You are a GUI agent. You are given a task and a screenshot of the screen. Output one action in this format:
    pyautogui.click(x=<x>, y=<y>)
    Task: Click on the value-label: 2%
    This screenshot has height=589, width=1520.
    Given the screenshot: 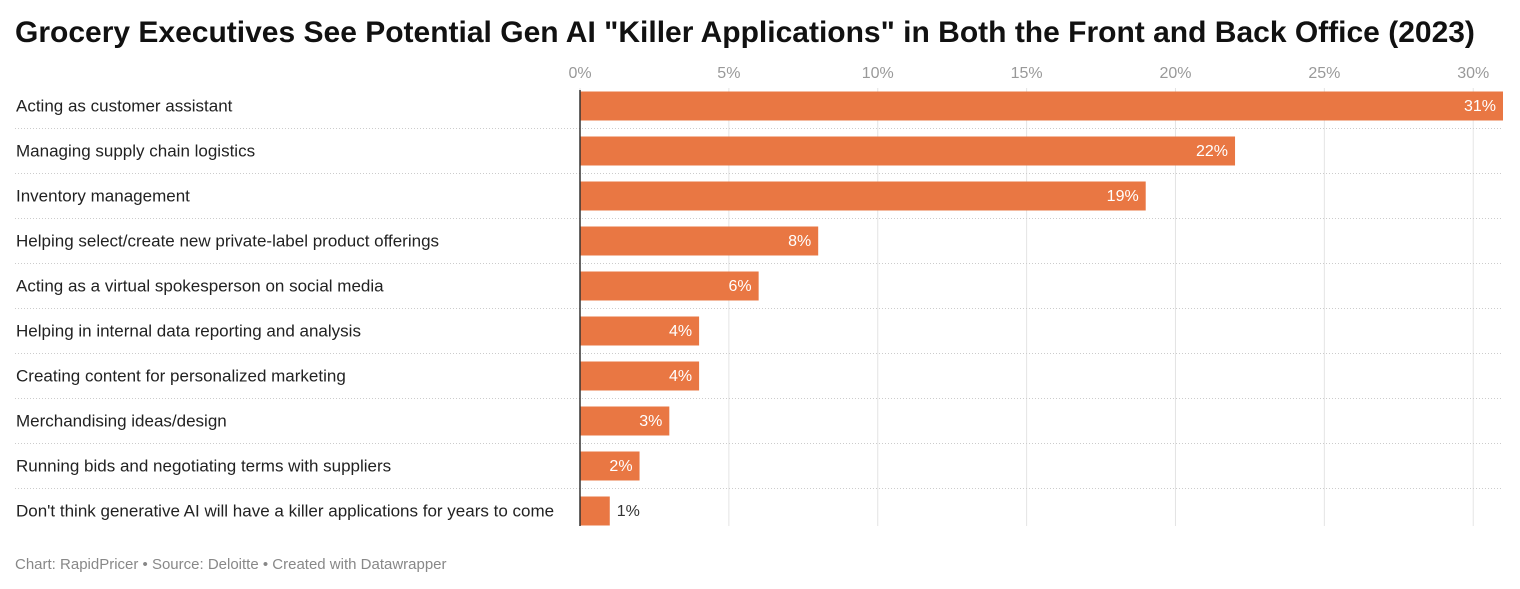 What is the action you would take?
    pyautogui.click(x=620, y=466)
    